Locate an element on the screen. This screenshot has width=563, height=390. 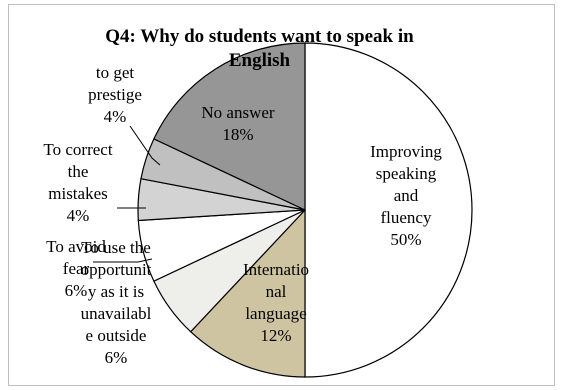
slice-label-line: 12% is located at coordinates (276, 335).